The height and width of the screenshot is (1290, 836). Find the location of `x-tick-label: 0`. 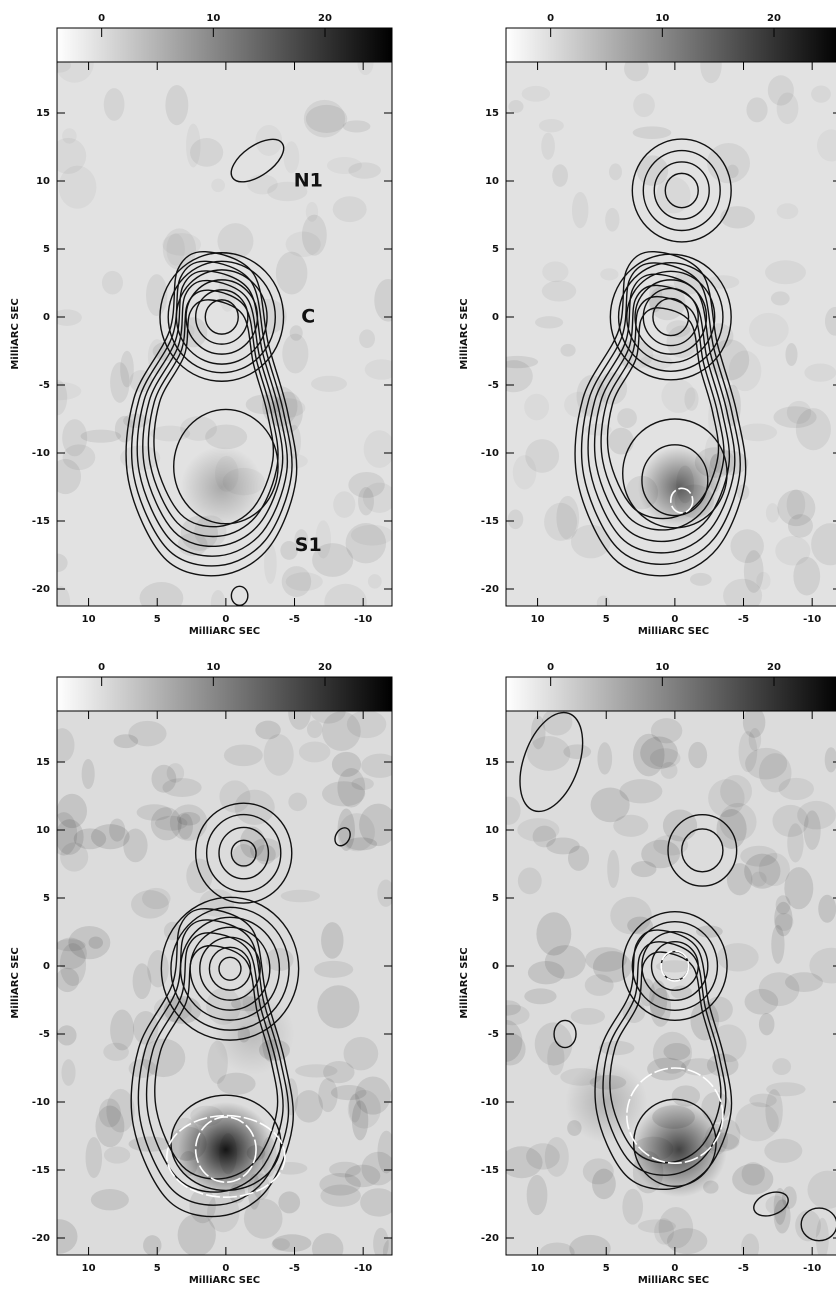

x-tick-label: 0 is located at coordinates (674, 1268).